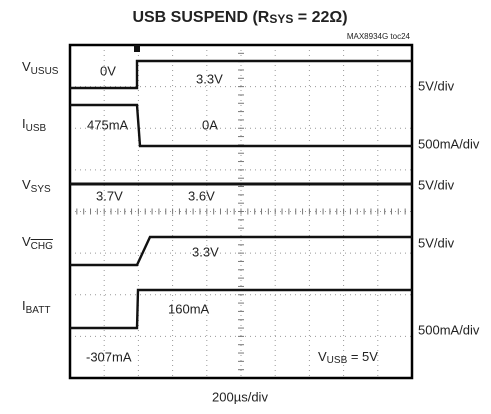  Describe the element at coordinates (109, 356) in the screenshot. I see `annotation: -307mA` at that location.